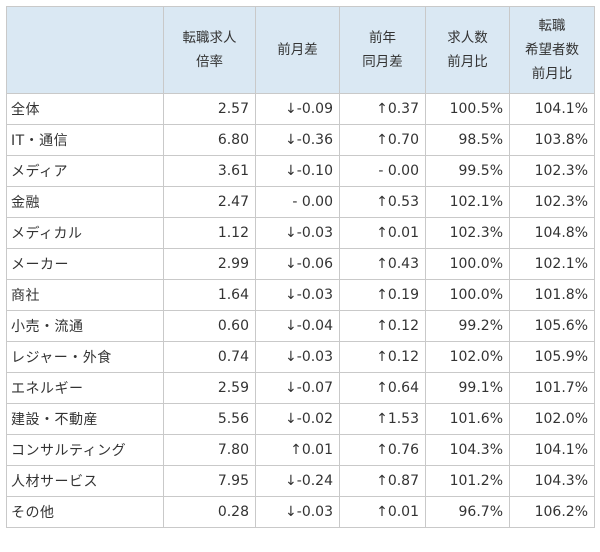  I want to click on value-cell: 1.12, so click(209, 233).